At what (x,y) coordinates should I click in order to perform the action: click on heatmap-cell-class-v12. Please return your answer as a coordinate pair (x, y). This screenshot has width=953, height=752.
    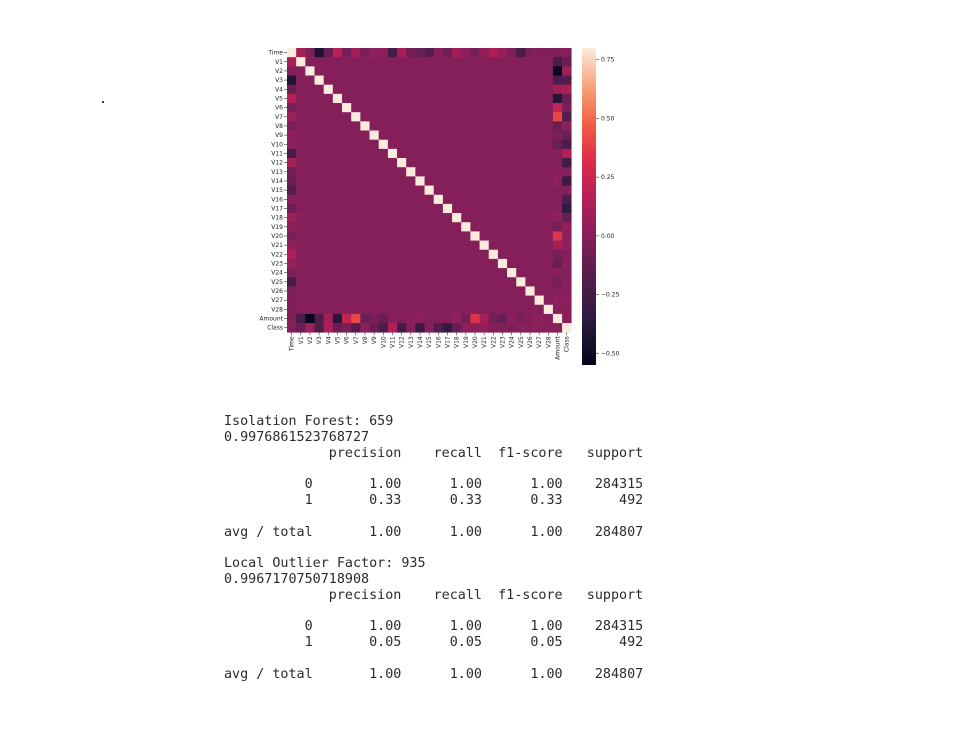
    Looking at the image, I should click on (402, 328).